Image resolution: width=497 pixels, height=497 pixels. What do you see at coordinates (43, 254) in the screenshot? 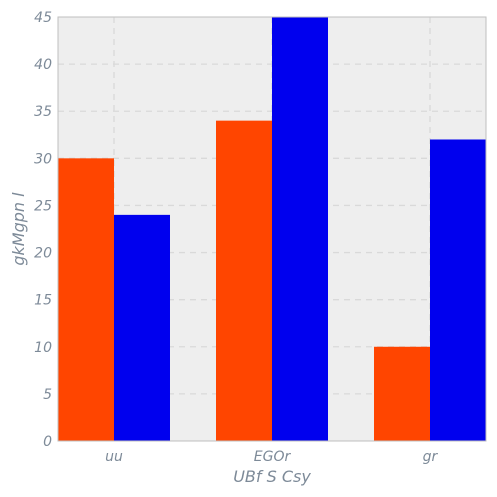
I see `y-tick-label: 20` at bounding box center [43, 254].